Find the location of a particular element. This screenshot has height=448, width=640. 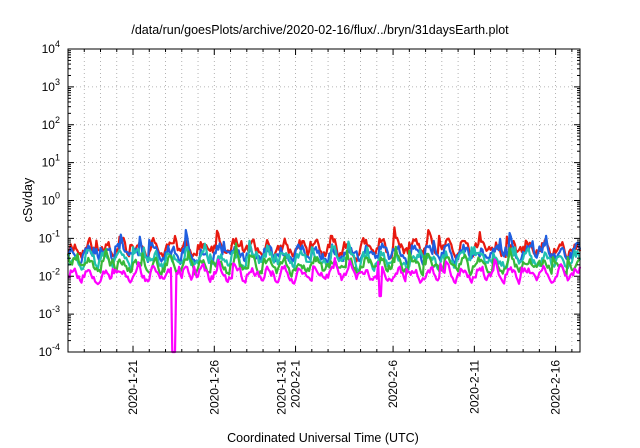

x-tick-label: 2020-2-16 is located at coordinates (556, 387).